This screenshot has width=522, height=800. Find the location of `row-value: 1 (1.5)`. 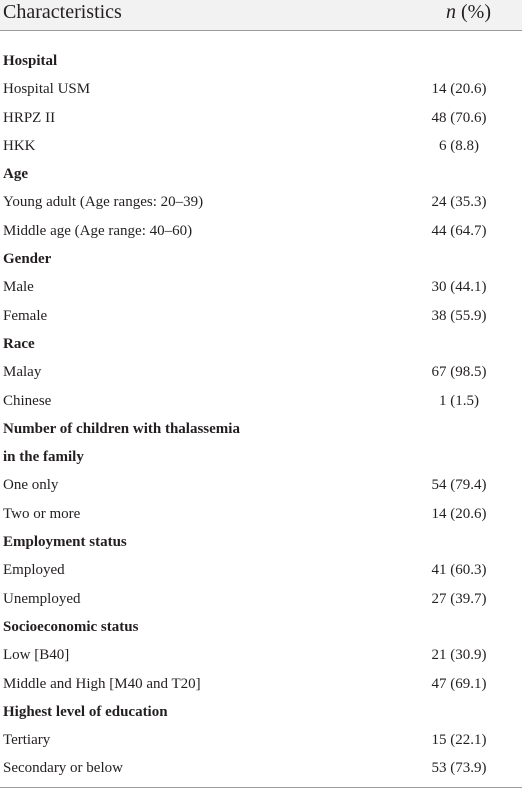

row-value: 1 (1.5) is located at coordinates (459, 400).